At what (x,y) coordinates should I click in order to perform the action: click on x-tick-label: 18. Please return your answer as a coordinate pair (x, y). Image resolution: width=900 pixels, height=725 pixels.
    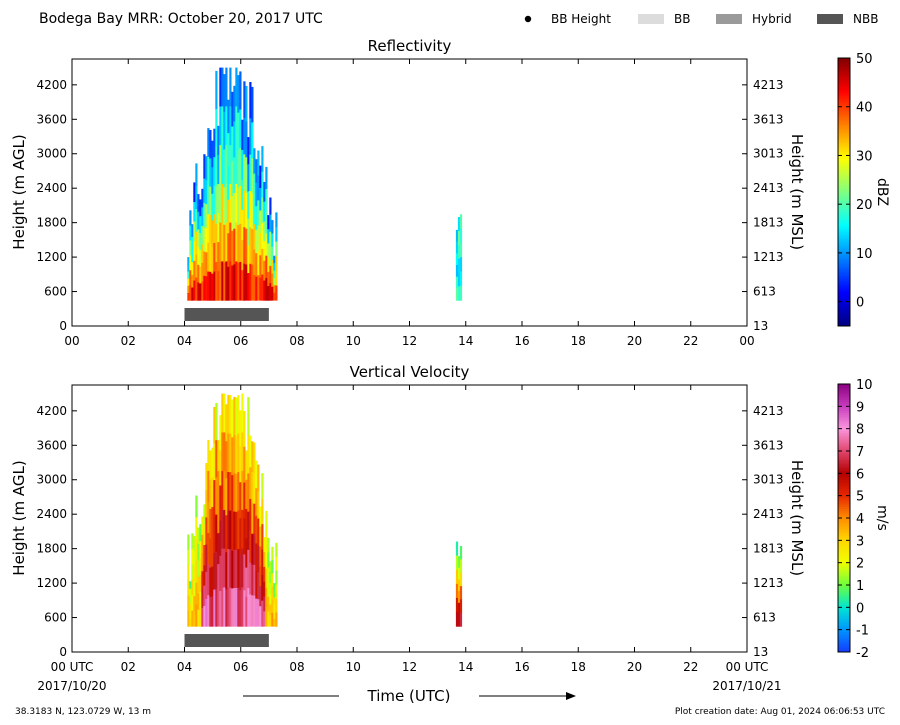
    Looking at the image, I should click on (578, 667).